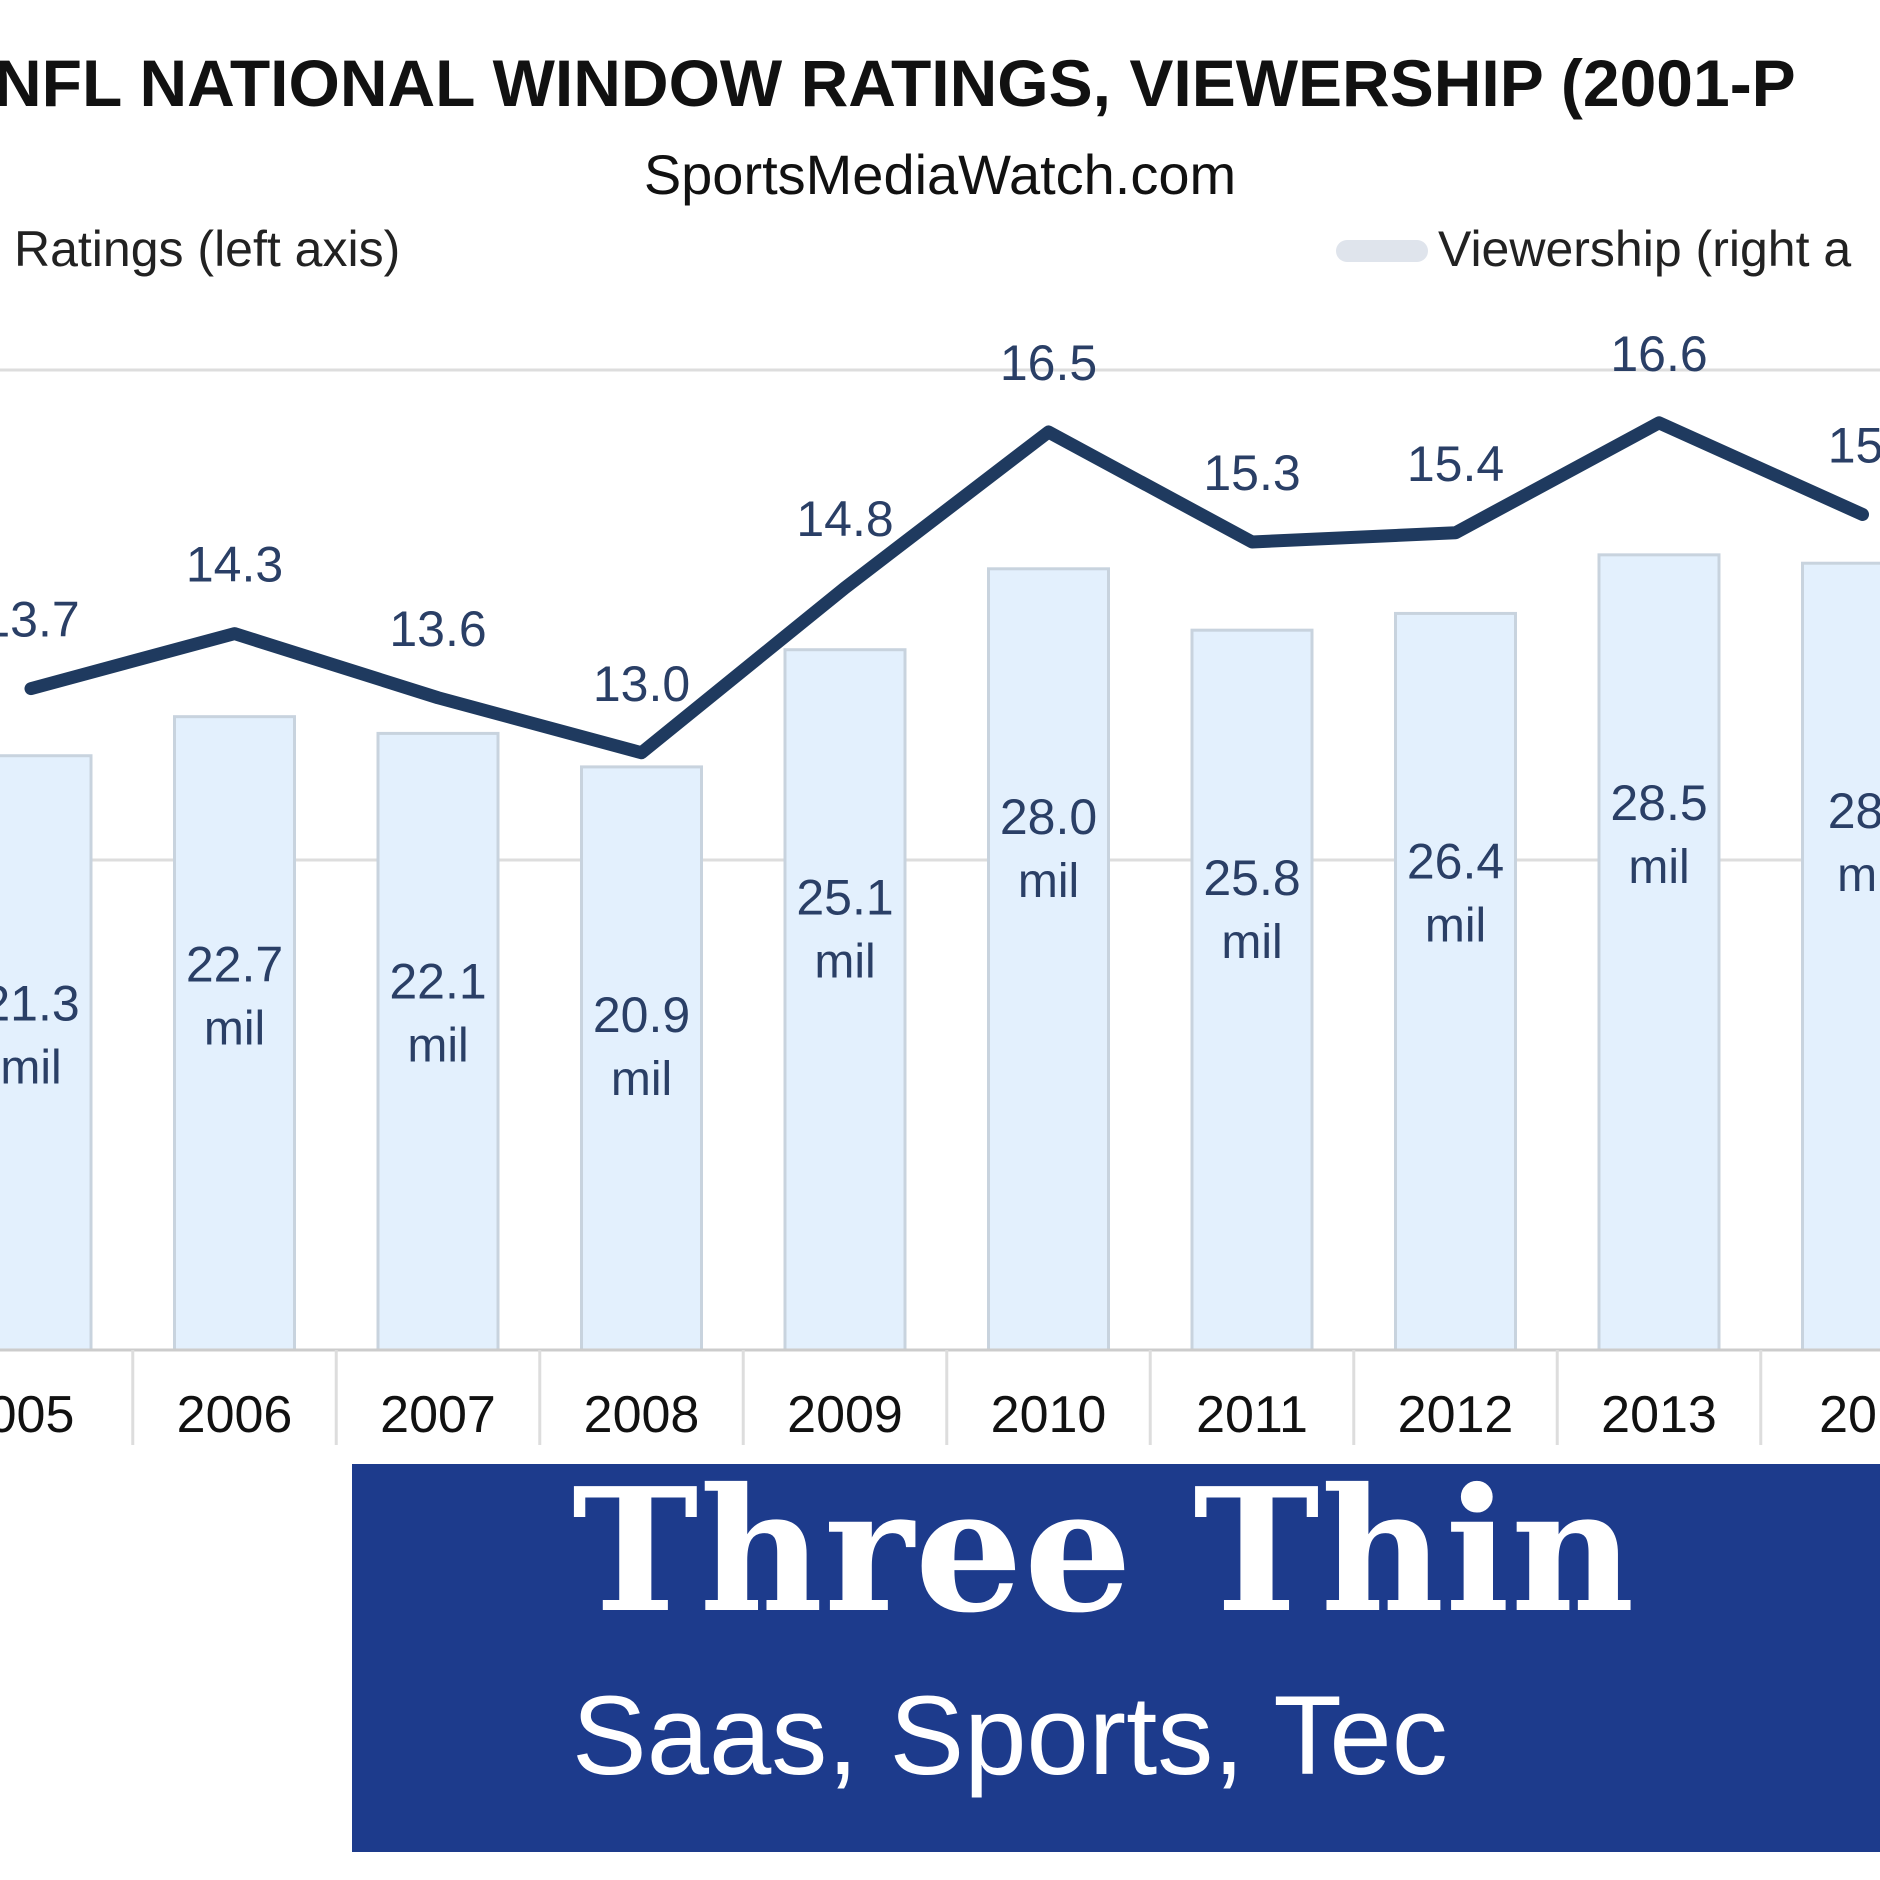 The image size is (1880, 1880). I want to click on bar-value-label: 28.5, so click(1658, 803).